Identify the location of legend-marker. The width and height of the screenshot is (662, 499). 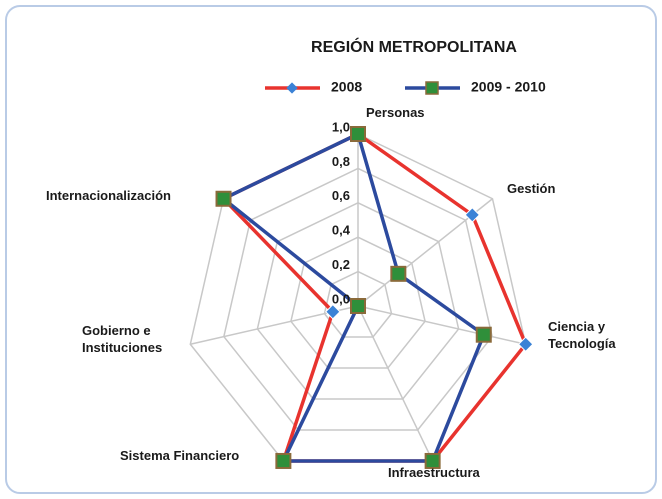
(432, 88).